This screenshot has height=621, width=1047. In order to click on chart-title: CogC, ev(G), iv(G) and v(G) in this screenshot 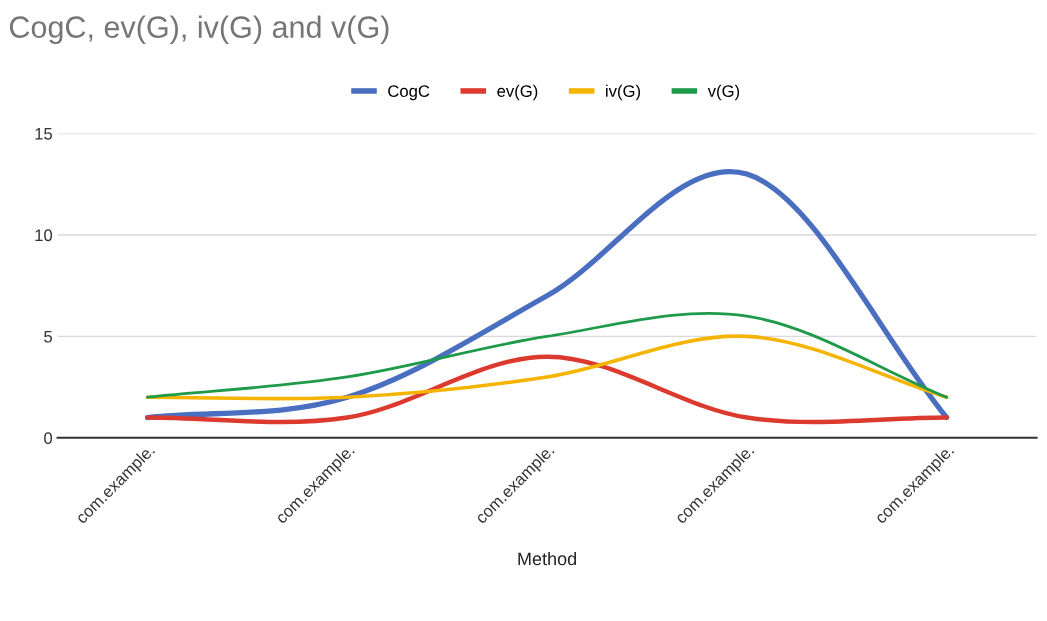, I will do `click(199, 30)`.